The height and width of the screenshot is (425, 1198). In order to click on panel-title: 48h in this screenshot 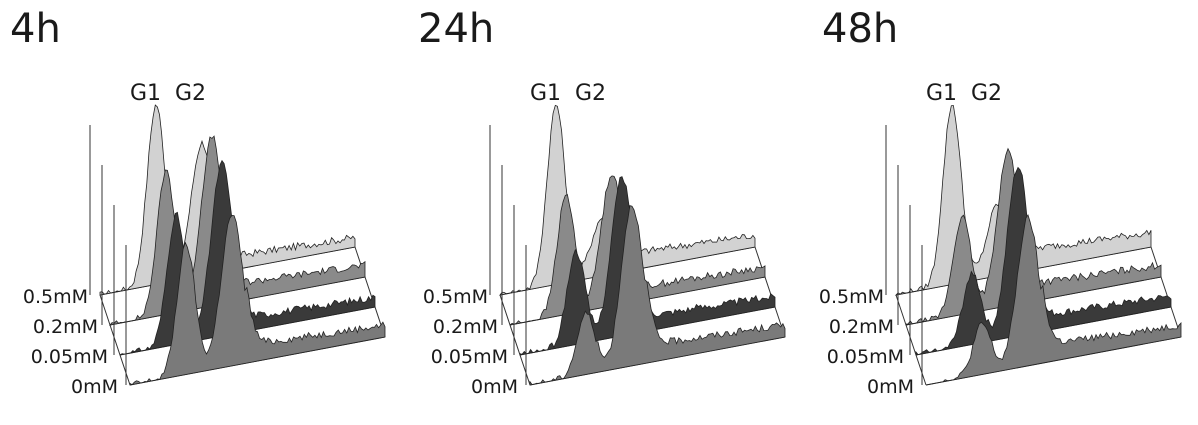, I will do `click(860, 29)`.